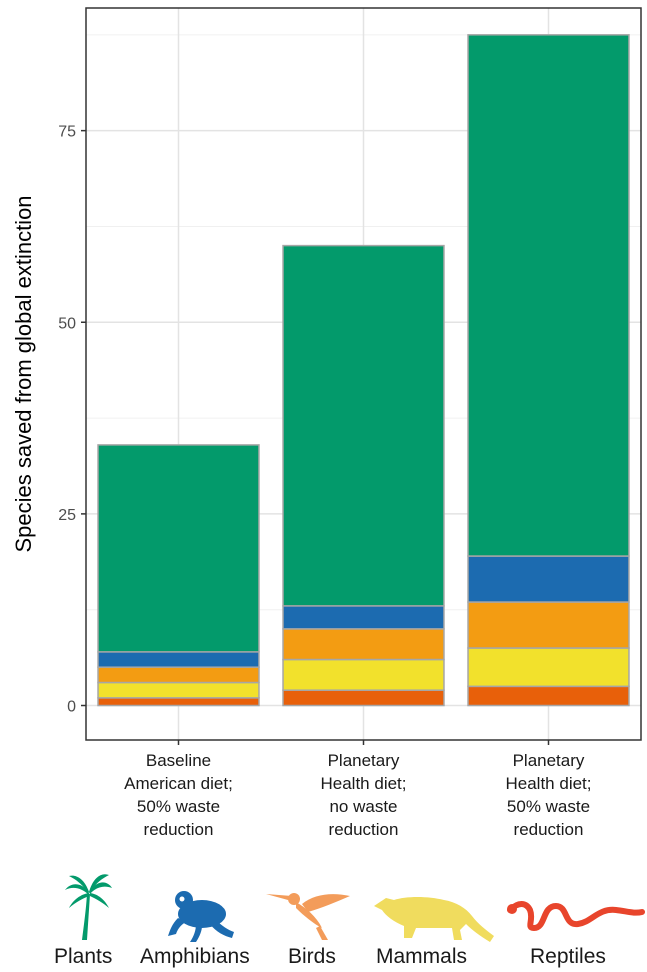 The height and width of the screenshot is (972, 647). Describe the element at coordinates (363, 806) in the screenshot. I see `x-tick-label-line: no waste` at that location.